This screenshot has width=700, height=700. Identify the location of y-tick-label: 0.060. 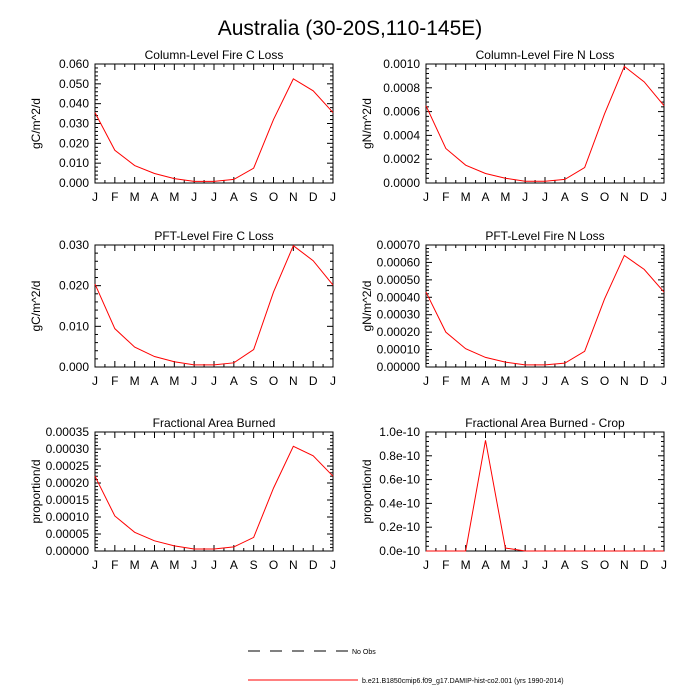
(74, 64).